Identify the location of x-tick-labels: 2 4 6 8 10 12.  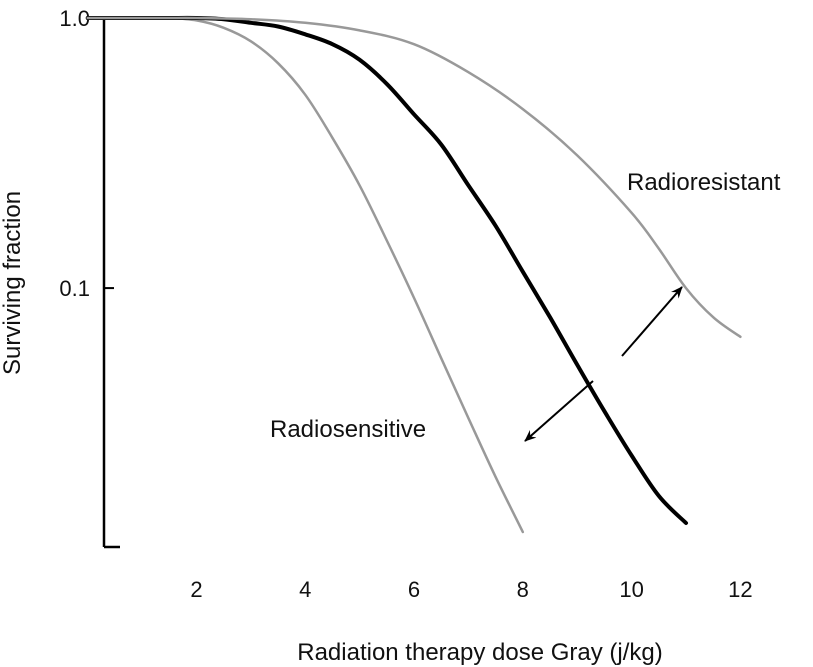
(471, 589).